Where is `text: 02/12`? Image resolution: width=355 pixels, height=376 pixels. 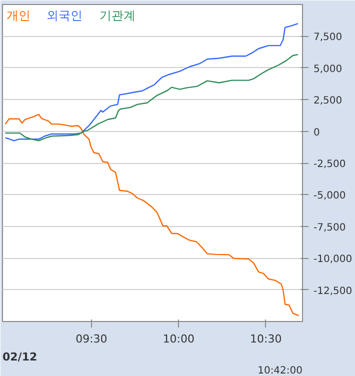 text: 02/12 is located at coordinates (20, 357).